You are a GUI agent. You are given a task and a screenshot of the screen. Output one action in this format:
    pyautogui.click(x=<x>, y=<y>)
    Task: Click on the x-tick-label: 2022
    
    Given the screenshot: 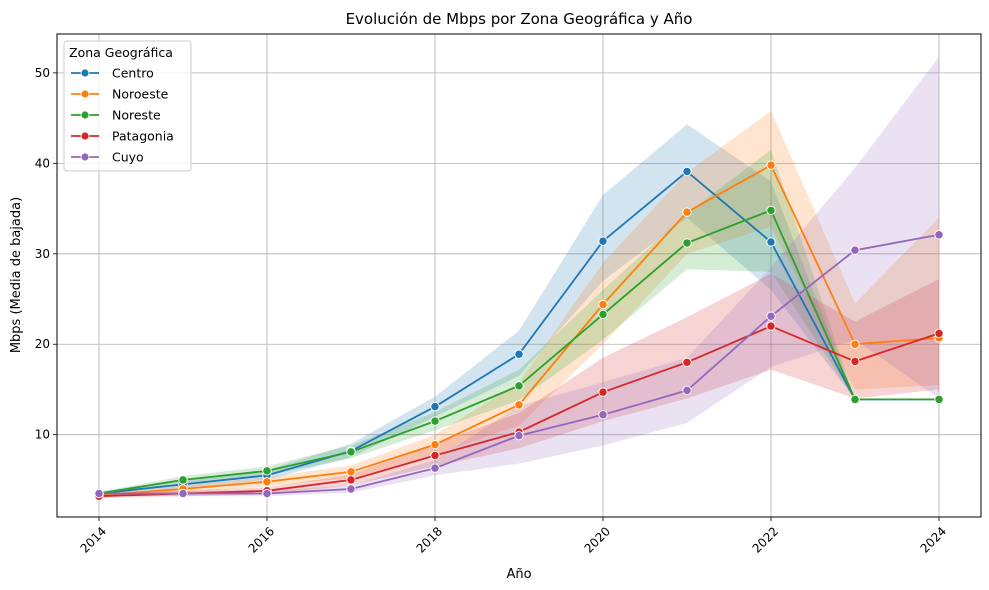 What is the action you would take?
    pyautogui.click(x=765, y=539)
    